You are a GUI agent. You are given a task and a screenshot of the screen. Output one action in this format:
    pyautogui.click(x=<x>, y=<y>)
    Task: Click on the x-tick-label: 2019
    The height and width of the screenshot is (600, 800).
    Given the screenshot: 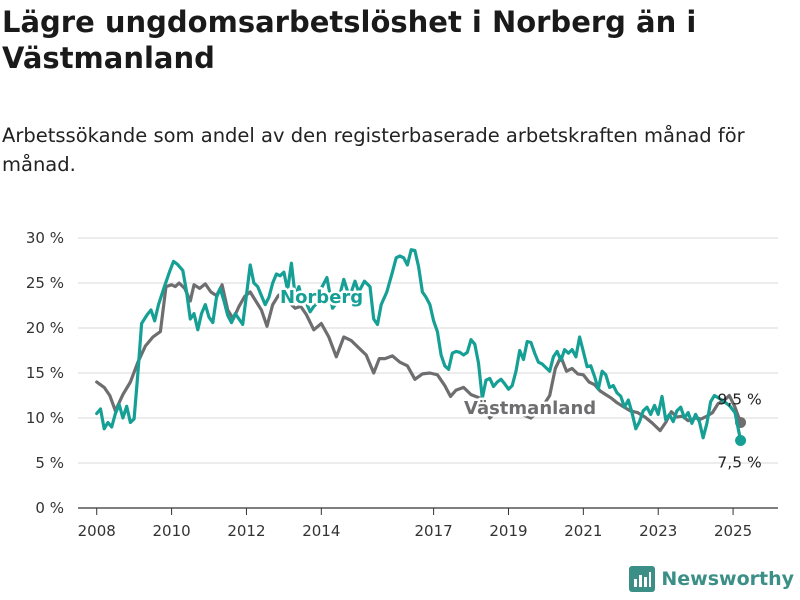 What is the action you would take?
    pyautogui.click(x=508, y=531)
    